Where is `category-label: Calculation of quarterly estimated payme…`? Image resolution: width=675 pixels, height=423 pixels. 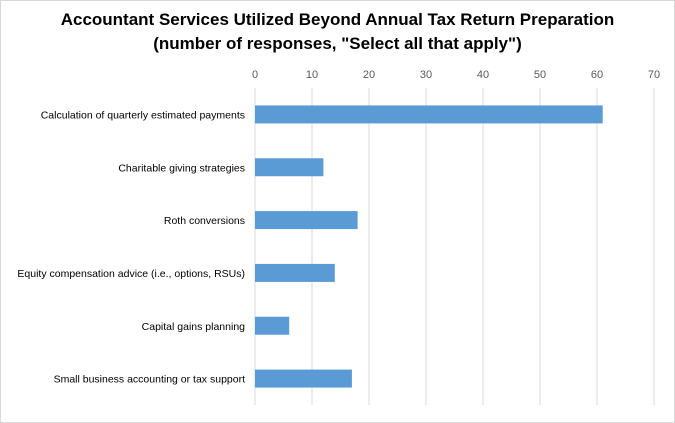 category-label: Calculation of quarterly estimated payme… is located at coordinates (143, 115).